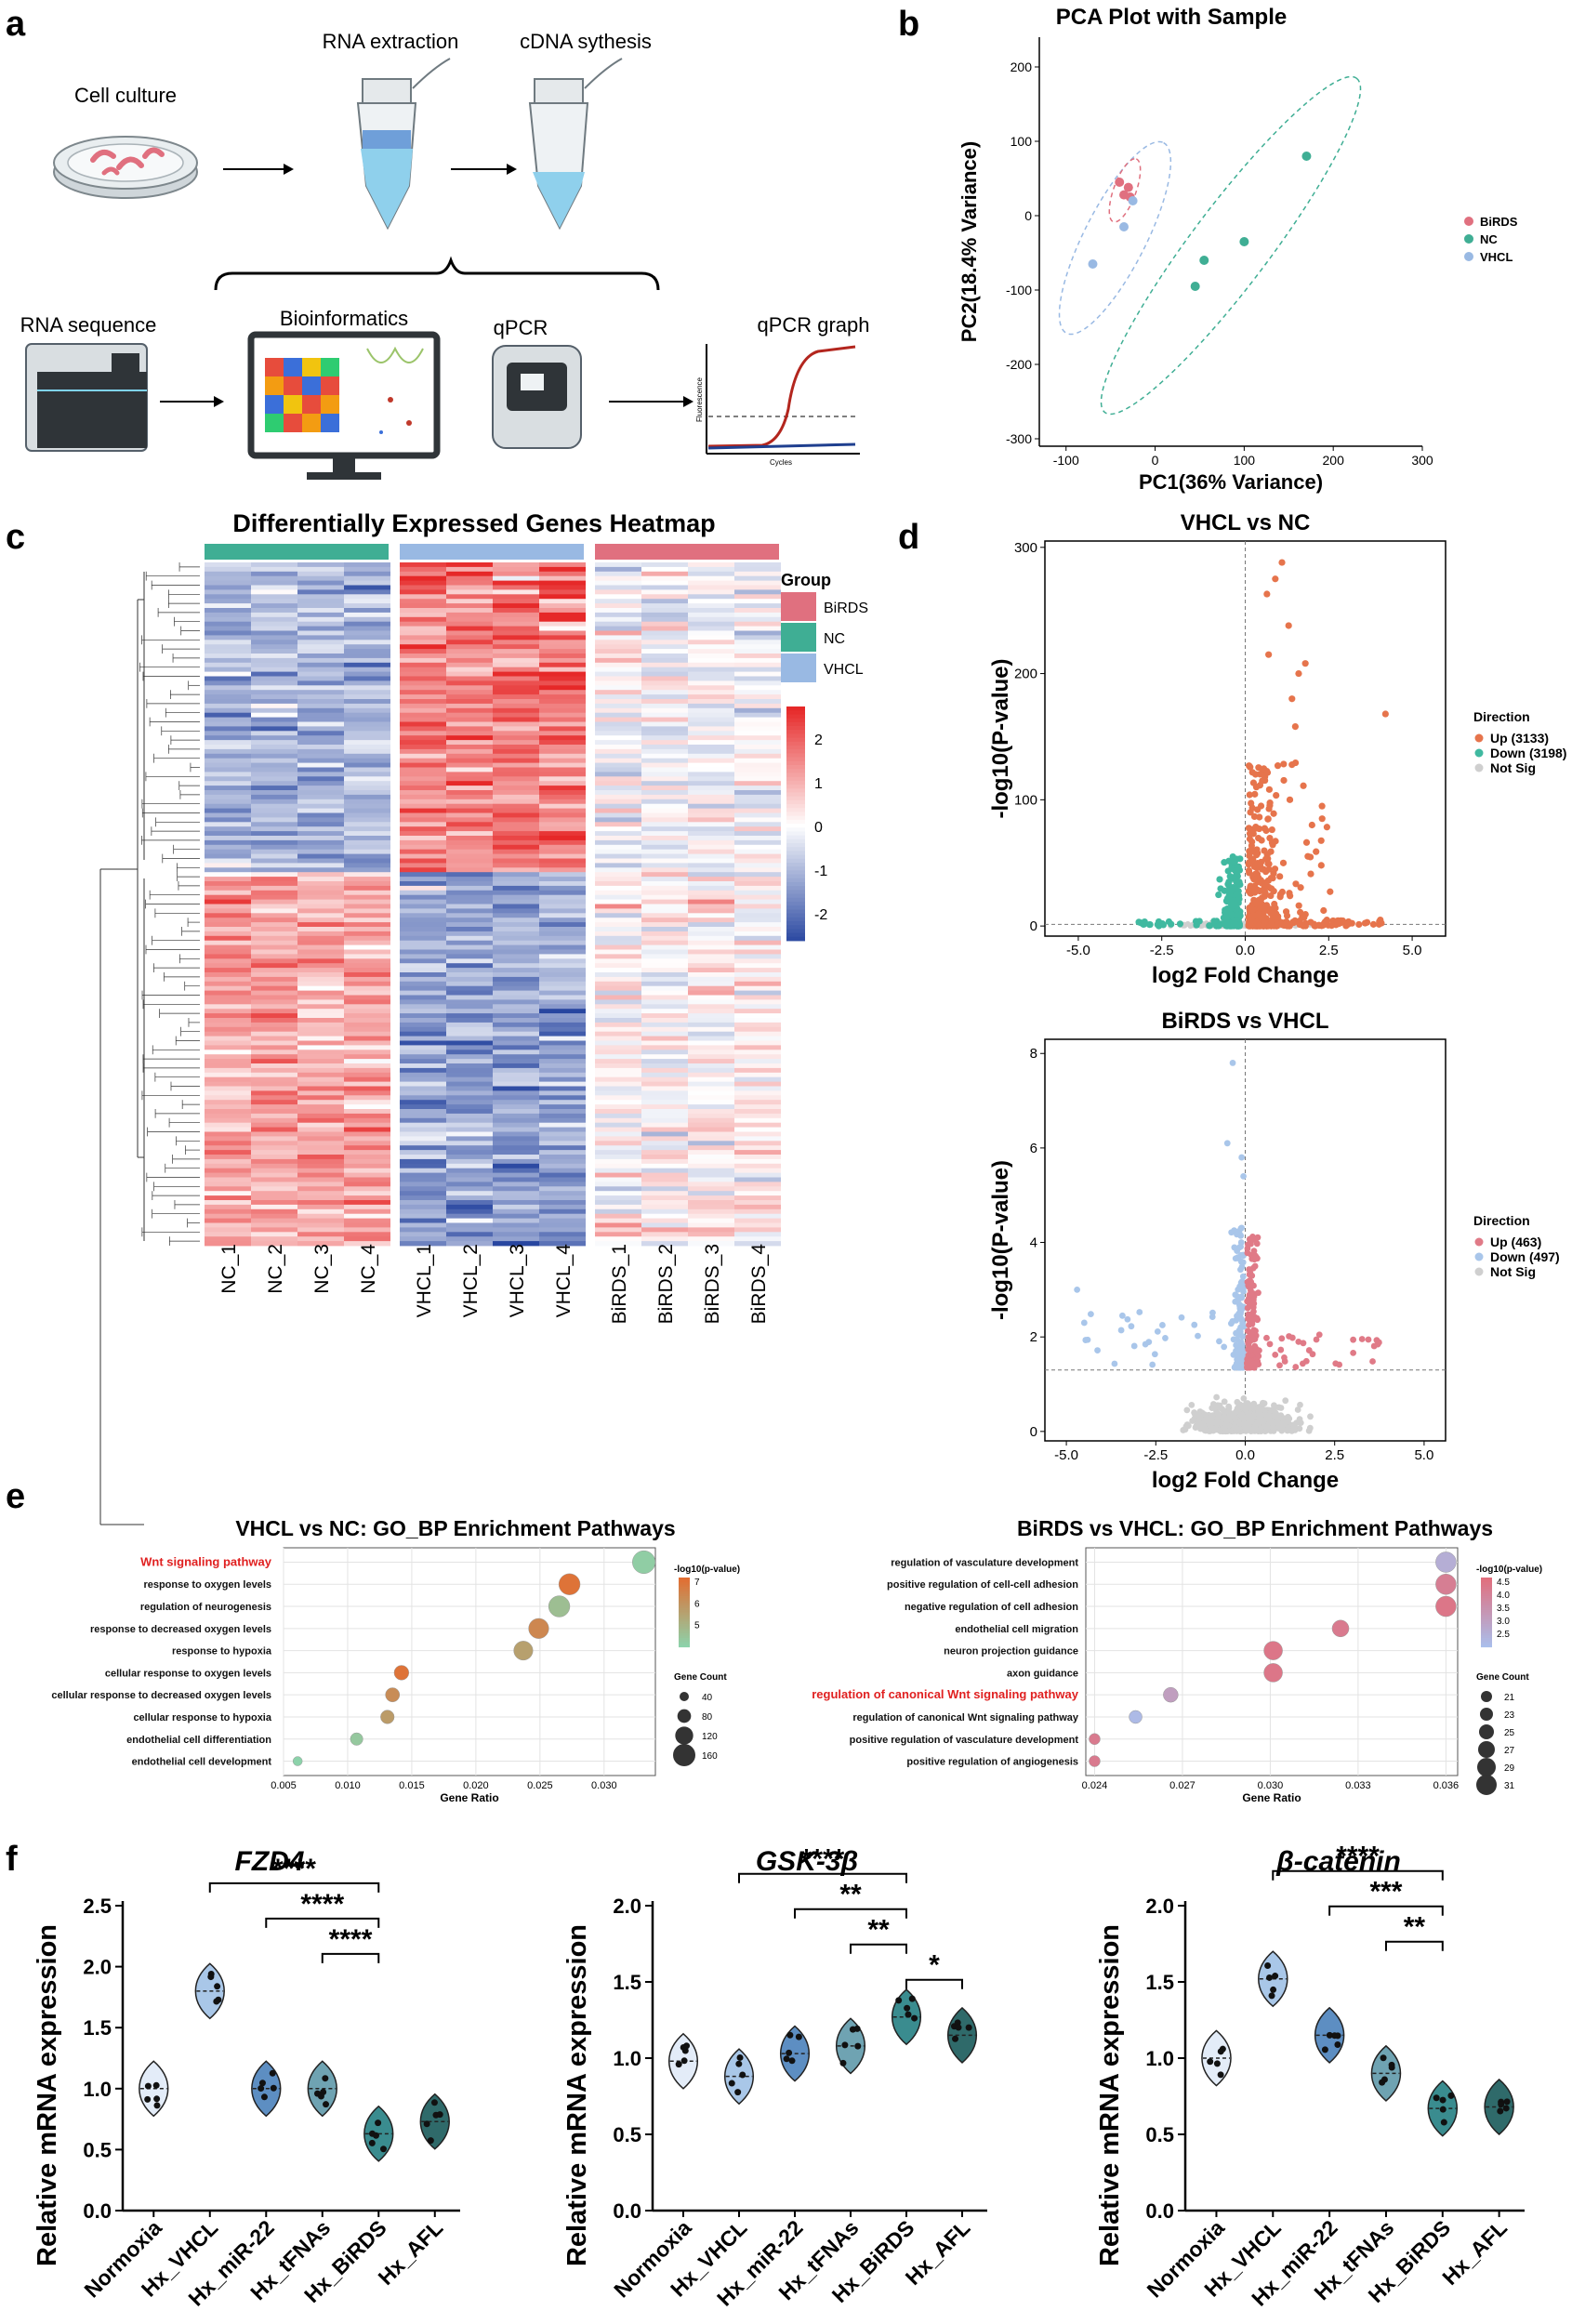 The height and width of the screenshot is (2324, 1572). What do you see at coordinates (12, 1859) in the screenshot?
I see `panel-label-f: f` at bounding box center [12, 1859].